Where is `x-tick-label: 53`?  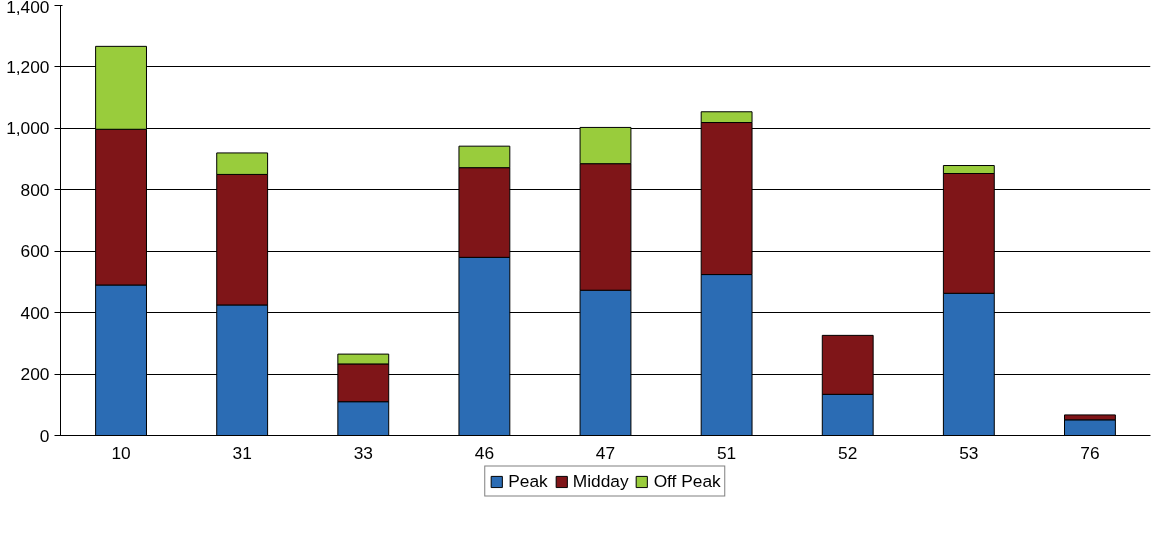 x-tick-label: 53 is located at coordinates (969, 452).